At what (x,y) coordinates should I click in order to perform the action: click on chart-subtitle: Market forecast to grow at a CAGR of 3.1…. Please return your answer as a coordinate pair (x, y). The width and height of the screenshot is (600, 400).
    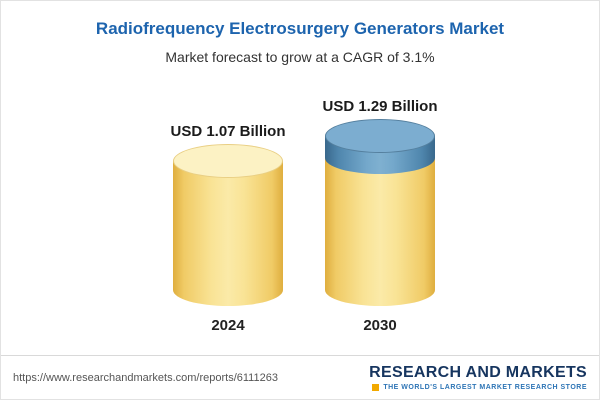
    Looking at the image, I should click on (300, 57).